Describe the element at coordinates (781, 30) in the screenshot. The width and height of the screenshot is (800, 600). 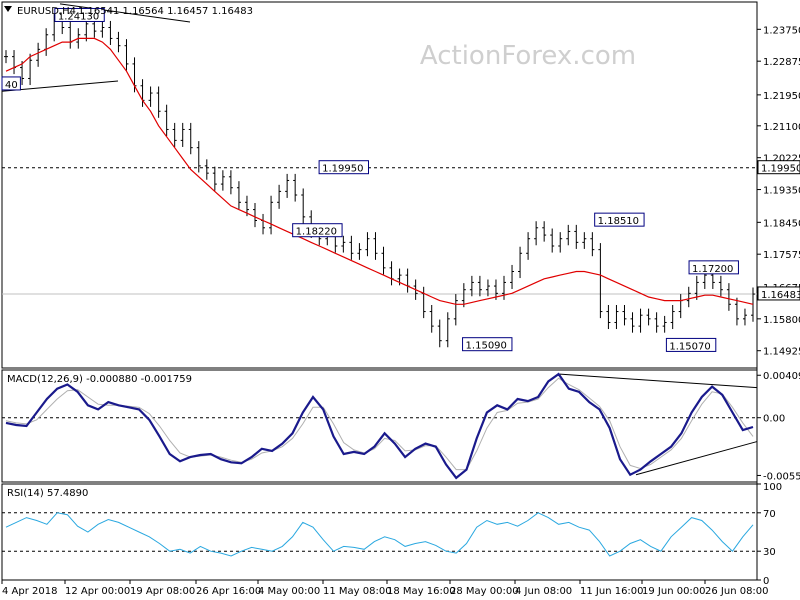
I see `price-ytick-label: 1.23750` at that location.